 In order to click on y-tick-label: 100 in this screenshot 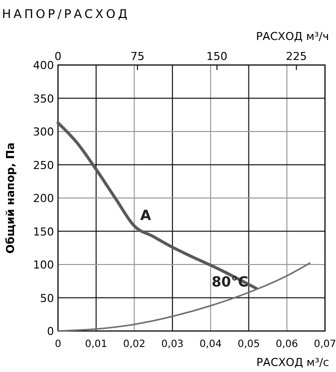, I will do `click(43, 265)`.